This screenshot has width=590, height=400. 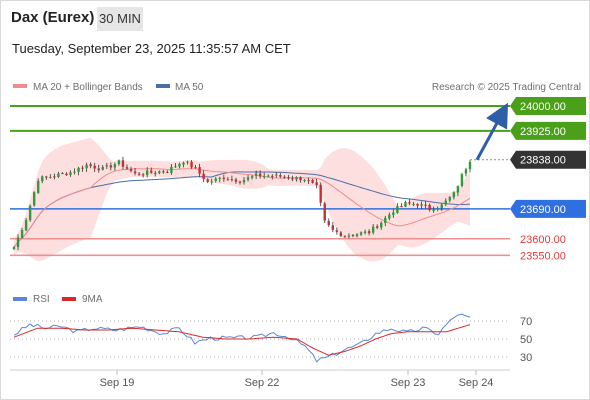 What do you see at coordinates (41, 299) in the screenshot?
I see `rsi-legend-label: RSI` at bounding box center [41, 299].